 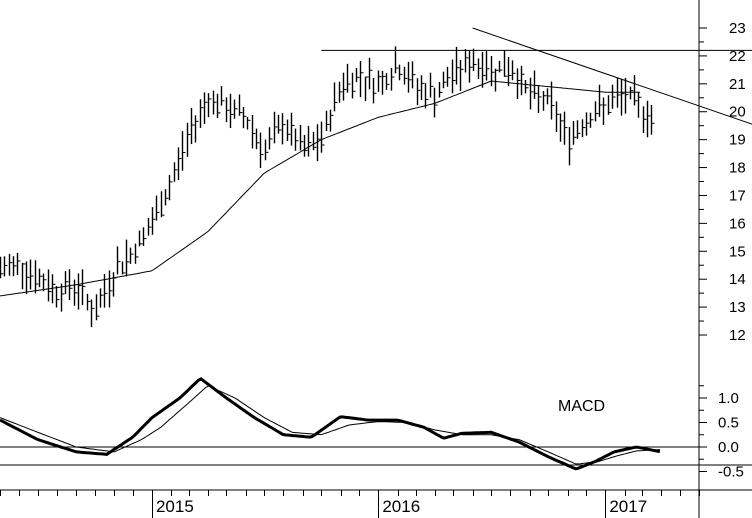 What do you see at coordinates (737, 195) in the screenshot?
I see `price-tick-label: 17` at bounding box center [737, 195].